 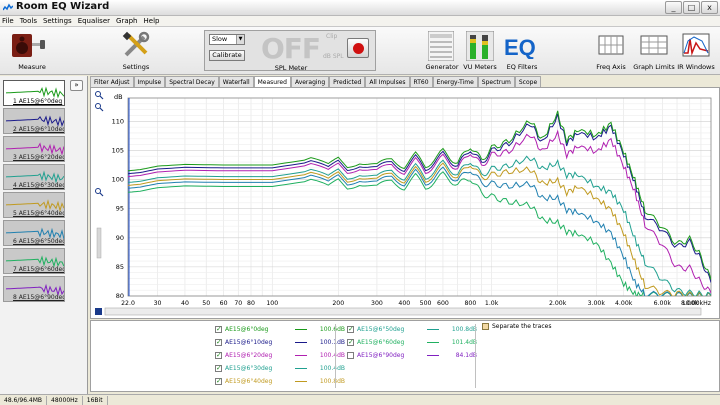 What do you see at coordinates (358, 48) in the screenshot?
I see `spl-record-button` at bounding box center [358, 48].